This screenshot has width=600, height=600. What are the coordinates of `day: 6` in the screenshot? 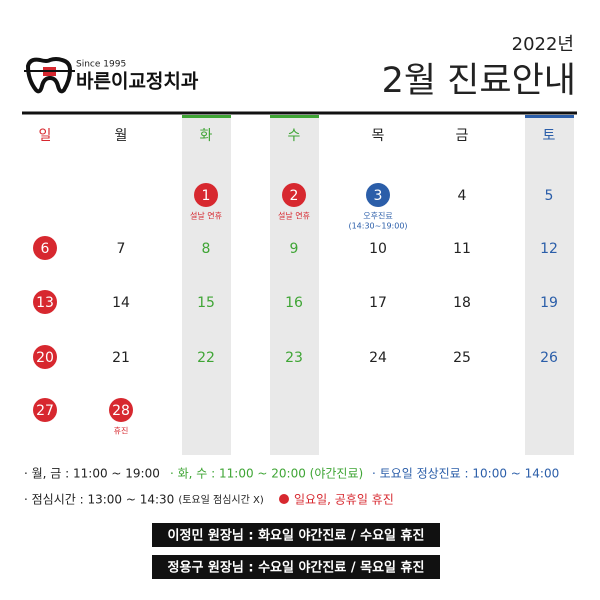 It's located at (45, 249).